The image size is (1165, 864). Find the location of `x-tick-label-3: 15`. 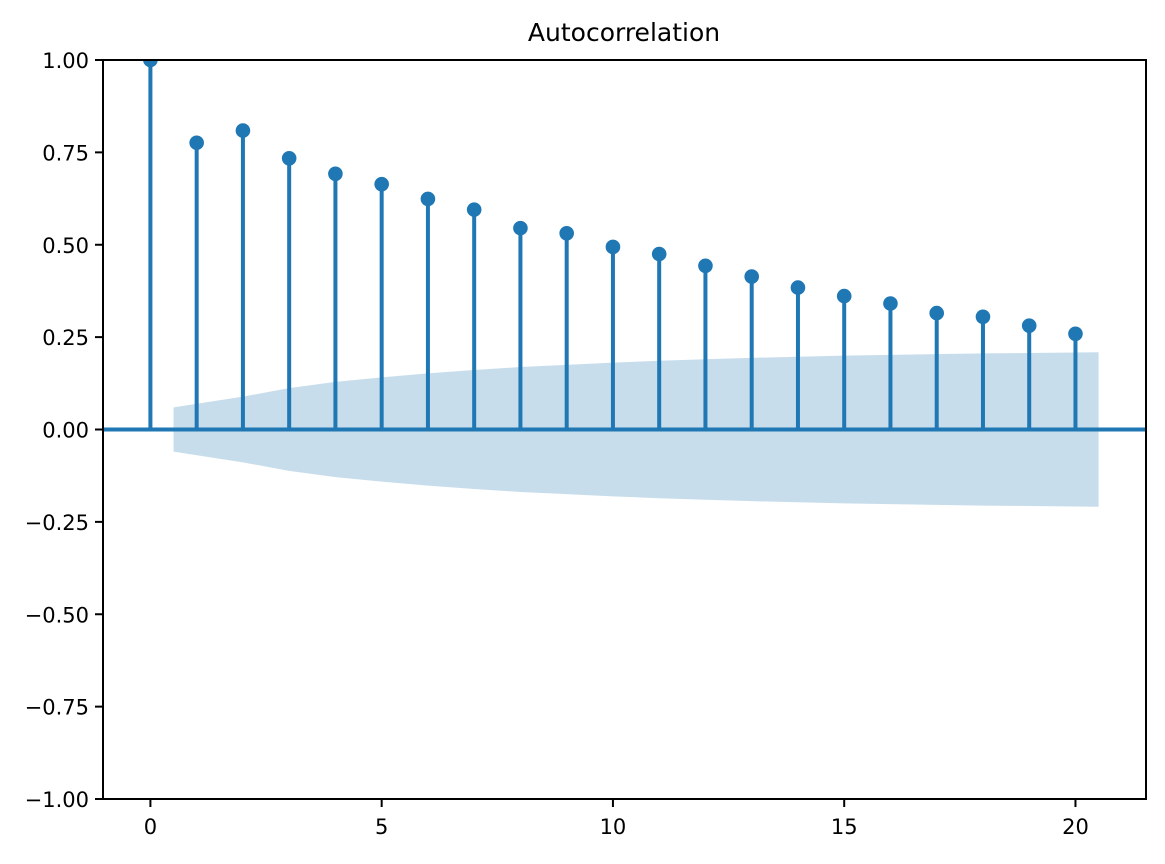

x-tick-label-3: 15 is located at coordinates (844, 827).